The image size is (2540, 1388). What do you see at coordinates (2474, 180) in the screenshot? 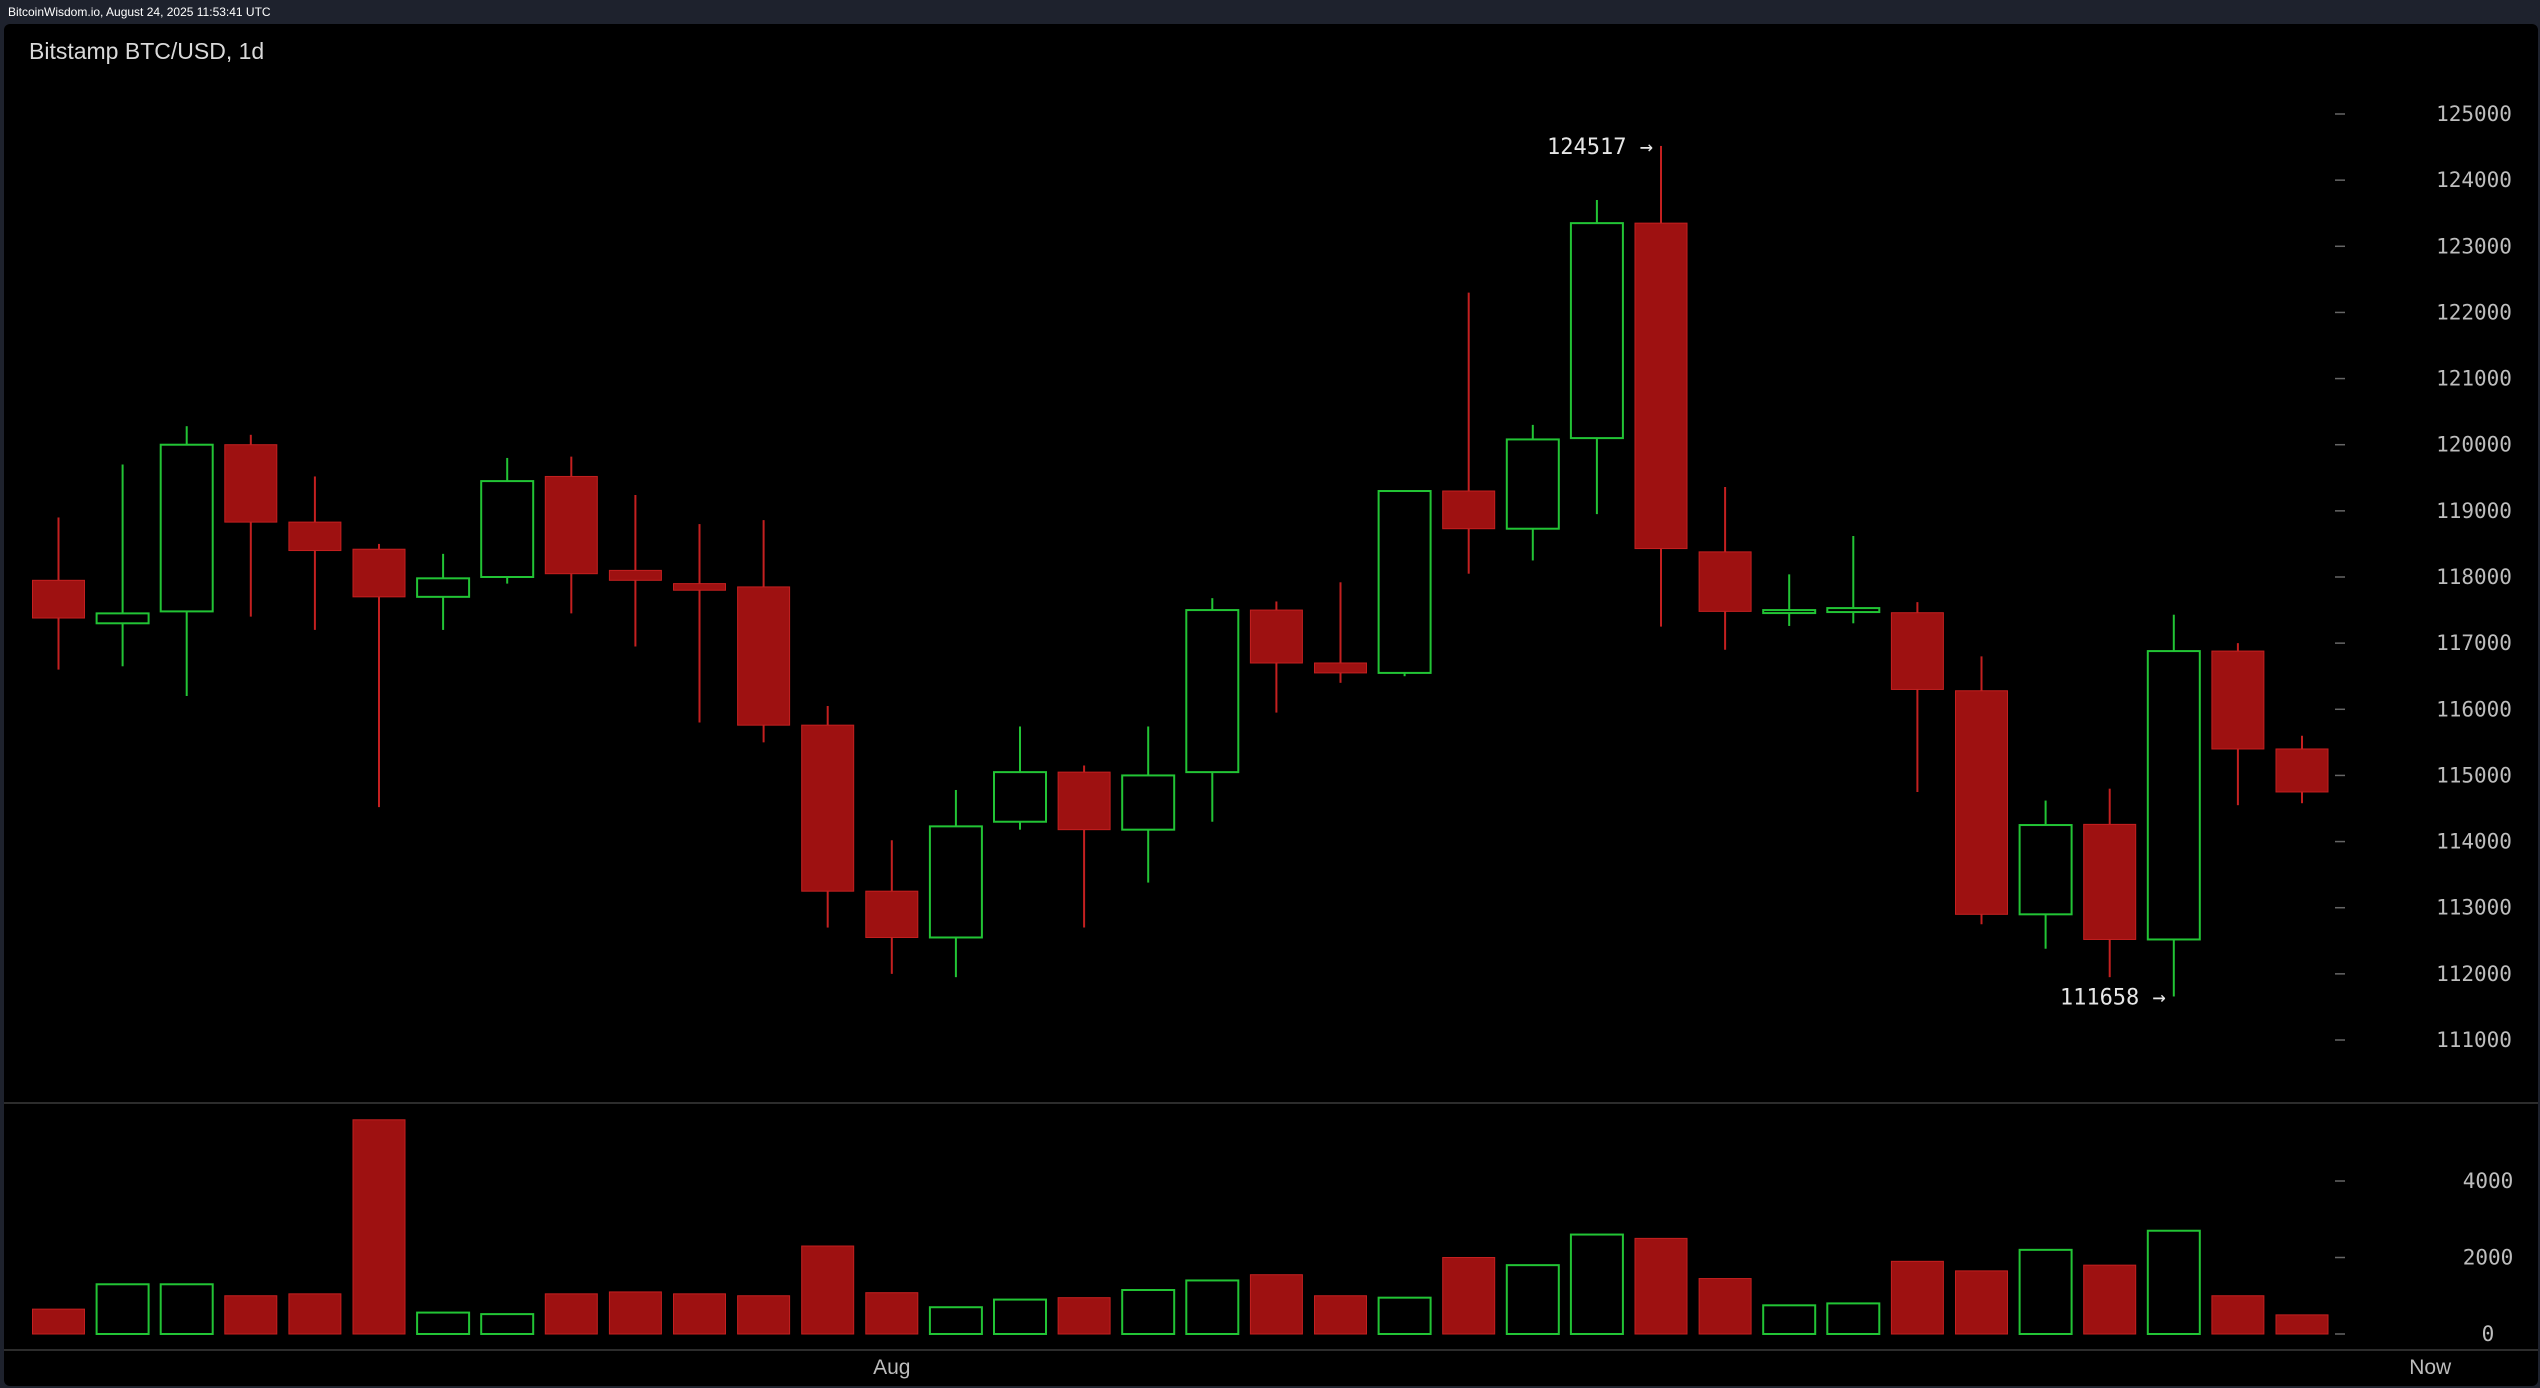
I see `price-tick-label: 124000` at bounding box center [2474, 180].